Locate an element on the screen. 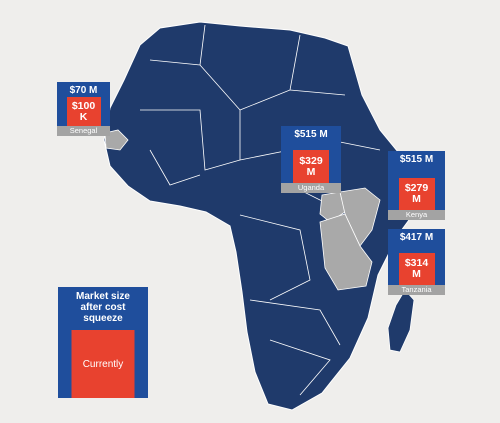 The width and height of the screenshot is (500, 423). country-label: Senegal is located at coordinates (83, 131).